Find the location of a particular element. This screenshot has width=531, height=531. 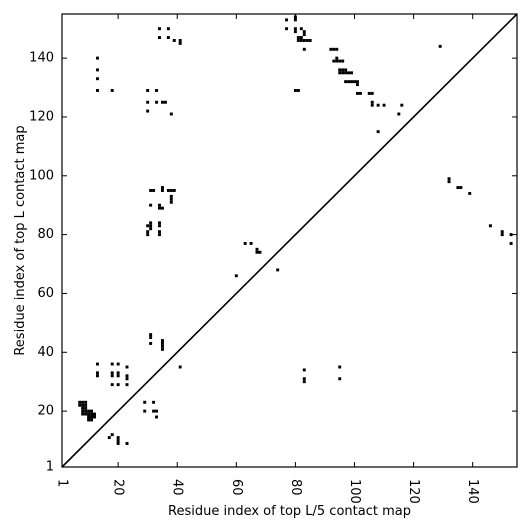

y-tick-label: 20 is located at coordinates (45, 411).